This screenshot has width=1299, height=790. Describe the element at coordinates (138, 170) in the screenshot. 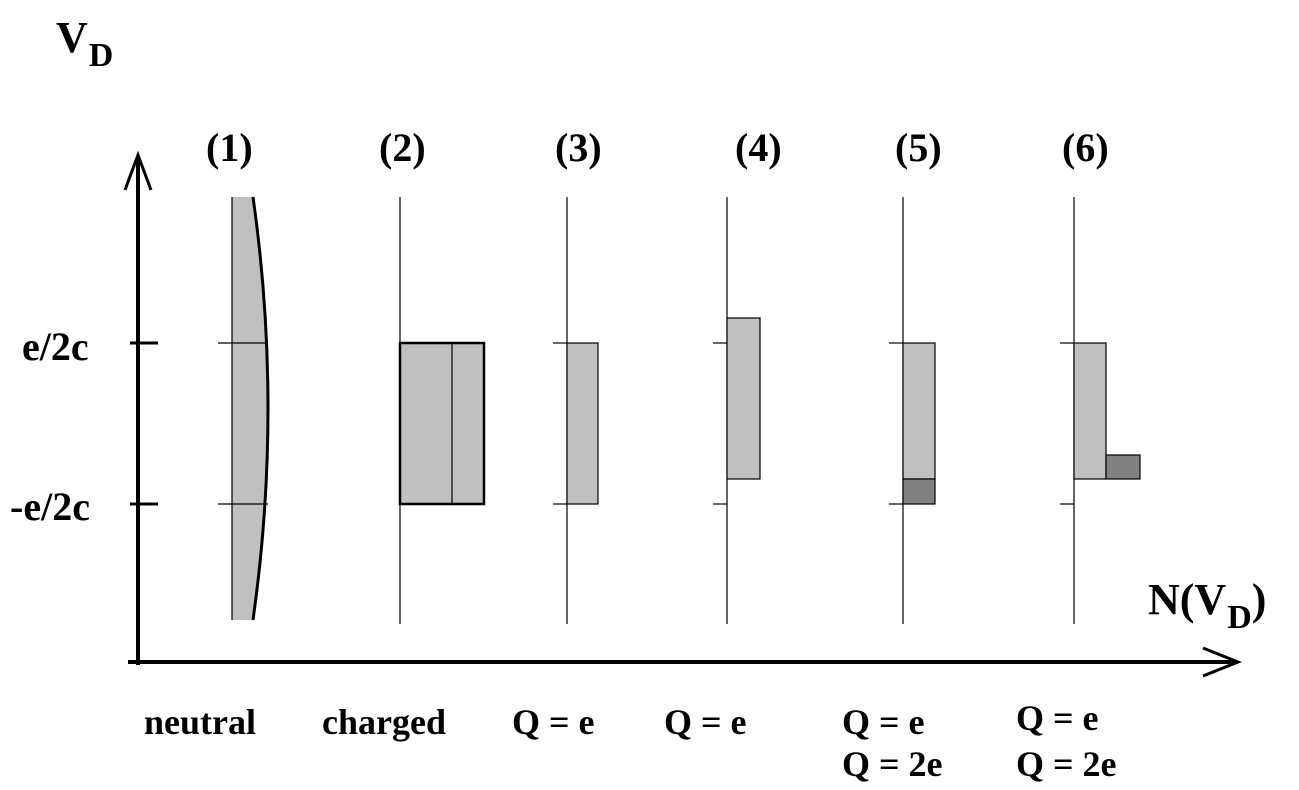

I see `y-axis-arrowhead` at that location.